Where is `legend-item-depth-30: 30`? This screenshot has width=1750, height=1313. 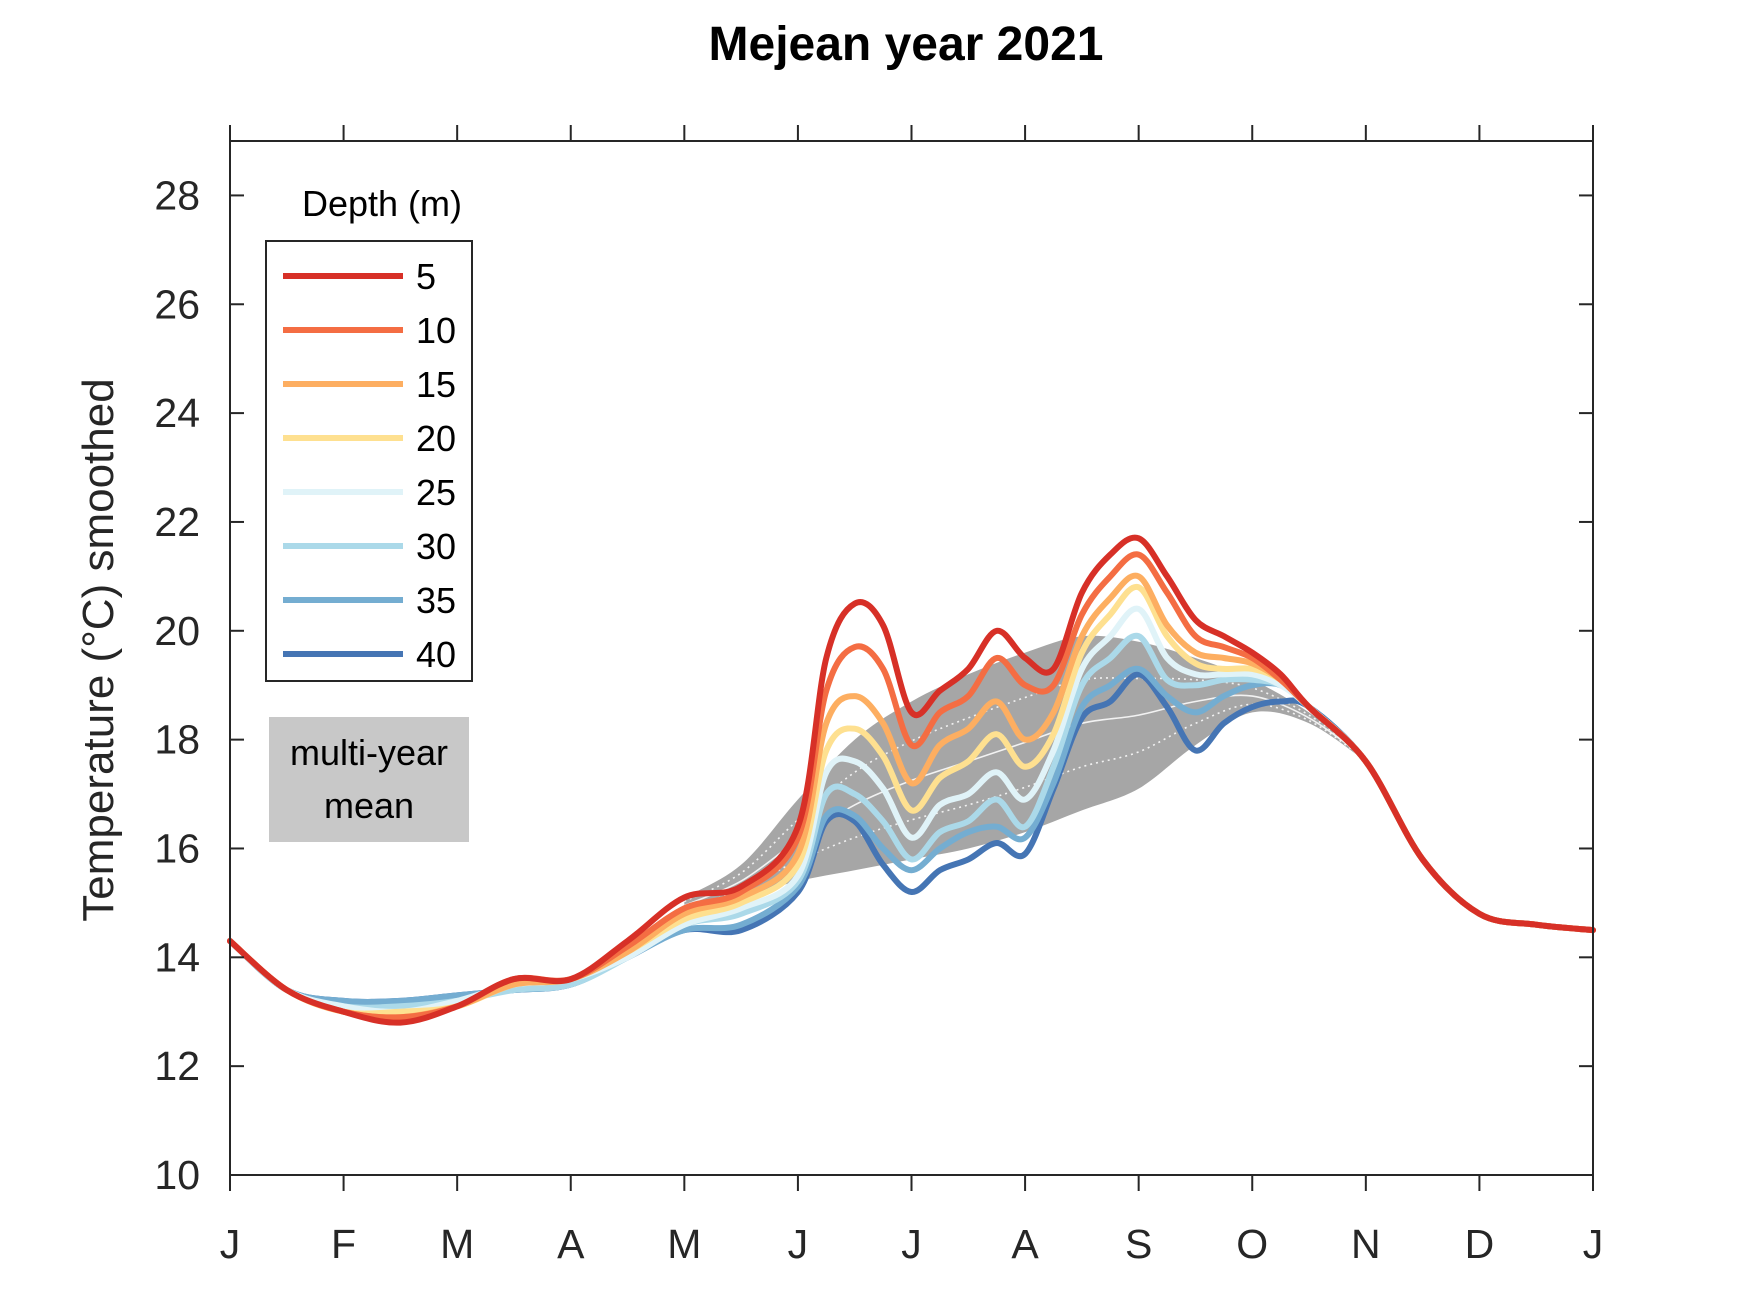
legend-item-depth-30: 30 is located at coordinates (369, 546).